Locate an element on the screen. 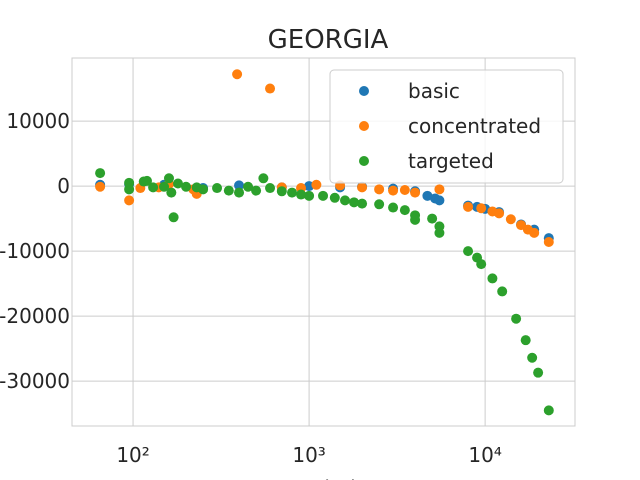  x-tick-label: 10⁴ is located at coordinates (484, 455).